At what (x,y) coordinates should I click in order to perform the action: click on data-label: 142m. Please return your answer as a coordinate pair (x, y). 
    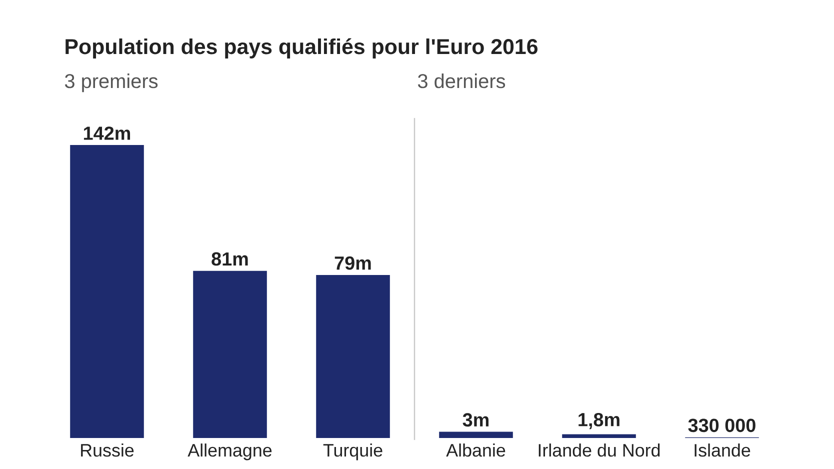
    Looking at the image, I should click on (107, 133).